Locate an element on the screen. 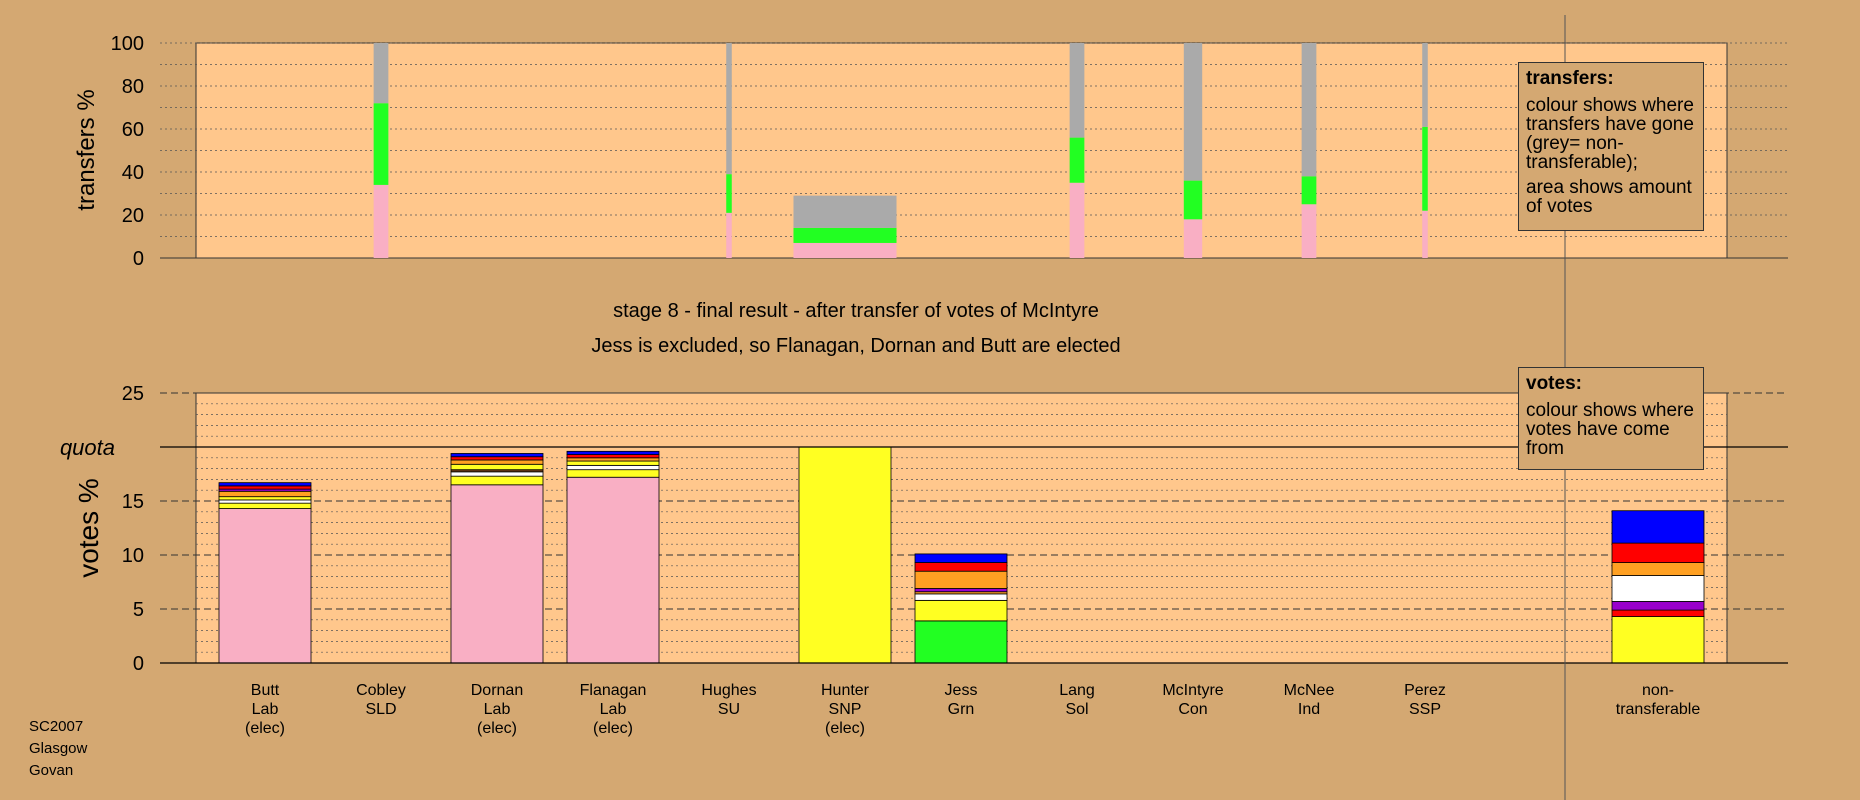  category-label: Dornan is located at coordinates (497, 690).